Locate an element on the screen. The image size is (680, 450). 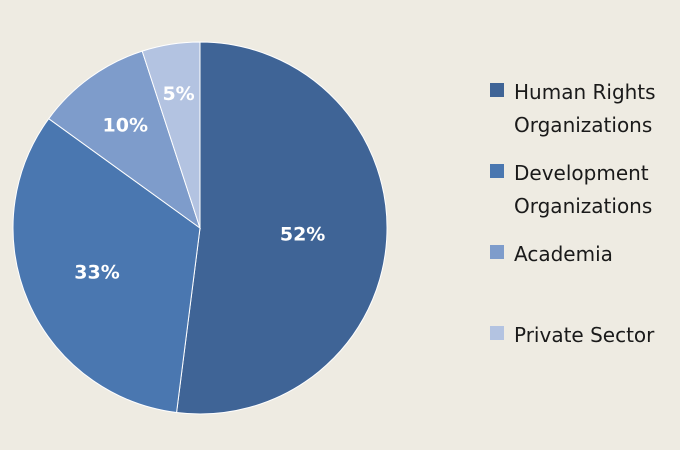
data-label-development: 33% is located at coordinates (96, 272).